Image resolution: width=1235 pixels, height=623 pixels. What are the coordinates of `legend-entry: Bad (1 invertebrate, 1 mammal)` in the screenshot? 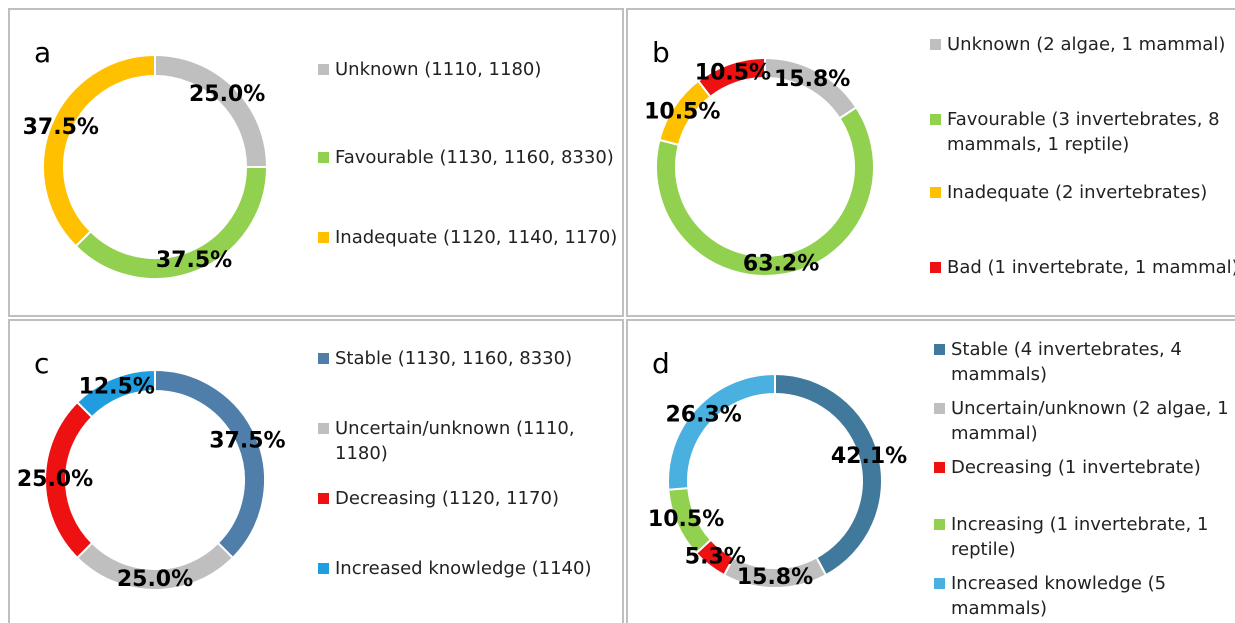 It's located at (1082, 267).